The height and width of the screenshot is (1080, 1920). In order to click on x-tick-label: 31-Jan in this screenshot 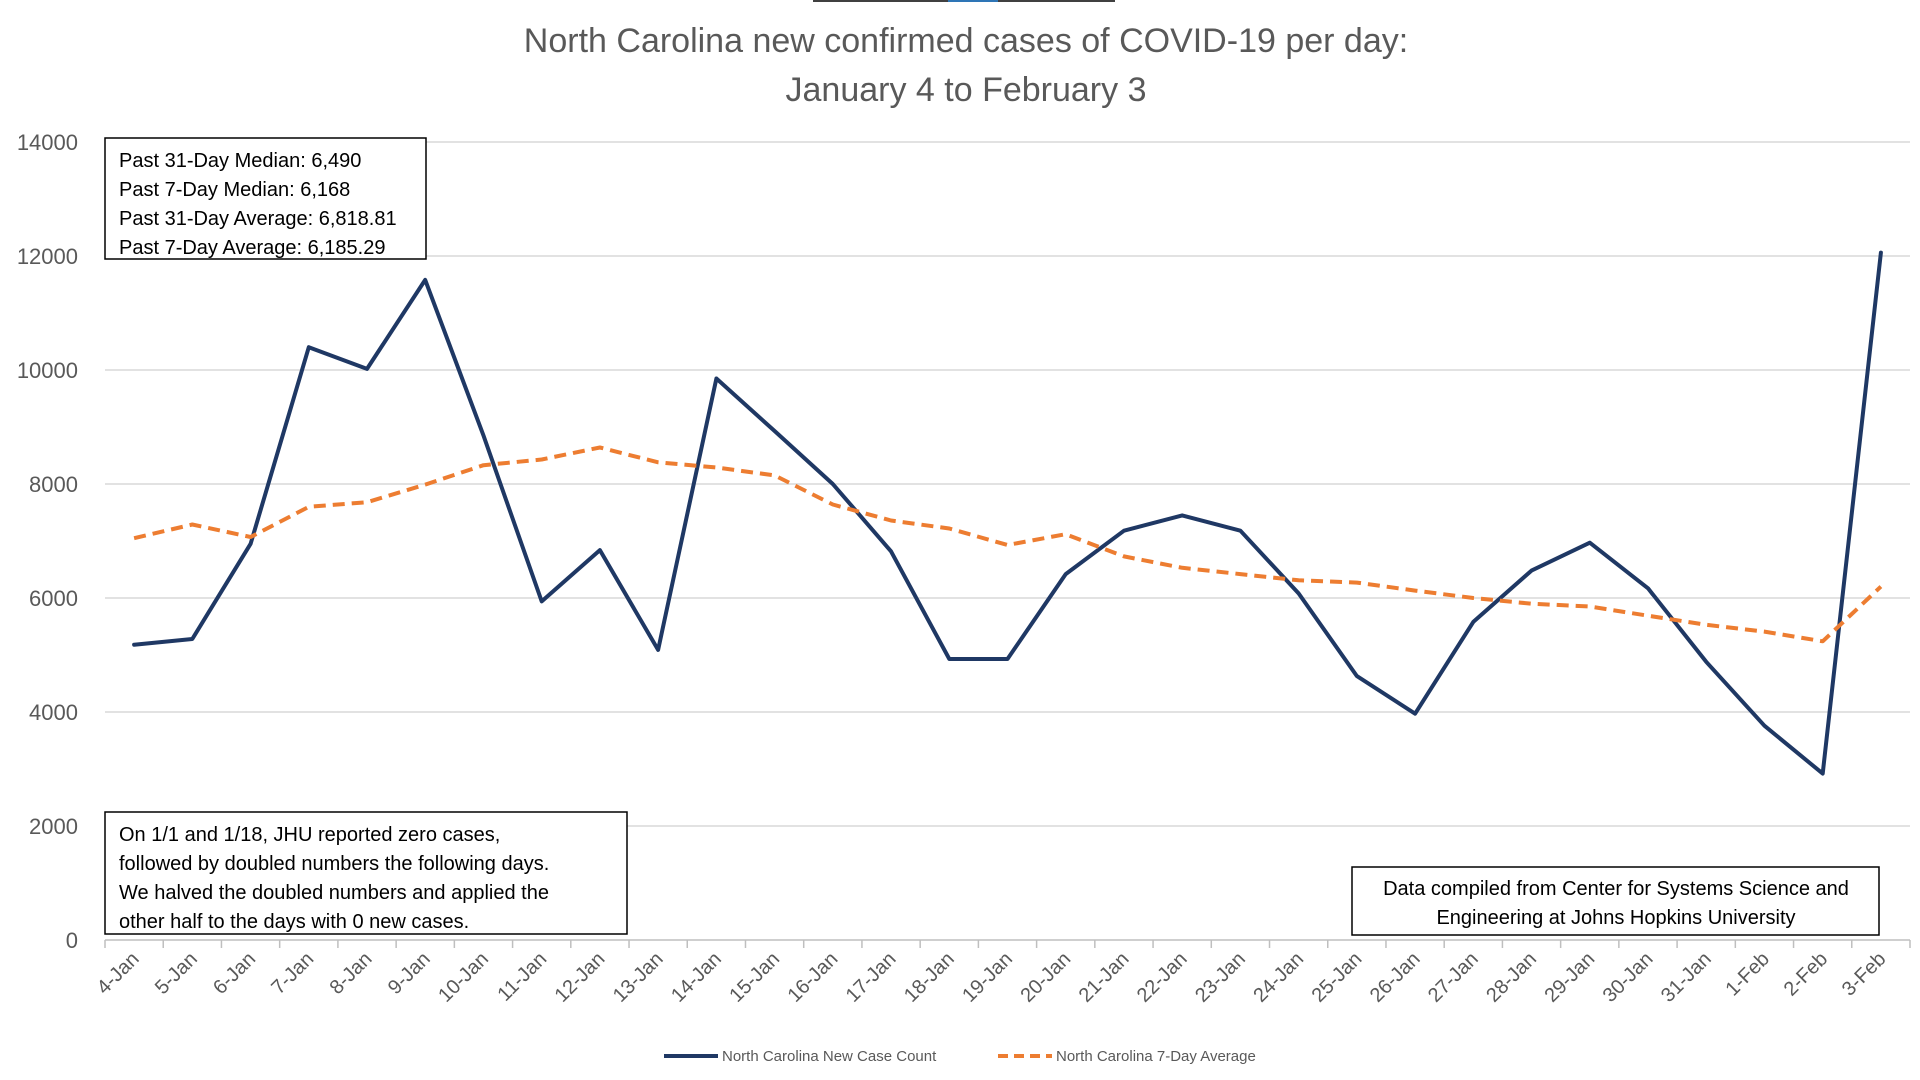, I will do `click(1686, 977)`.